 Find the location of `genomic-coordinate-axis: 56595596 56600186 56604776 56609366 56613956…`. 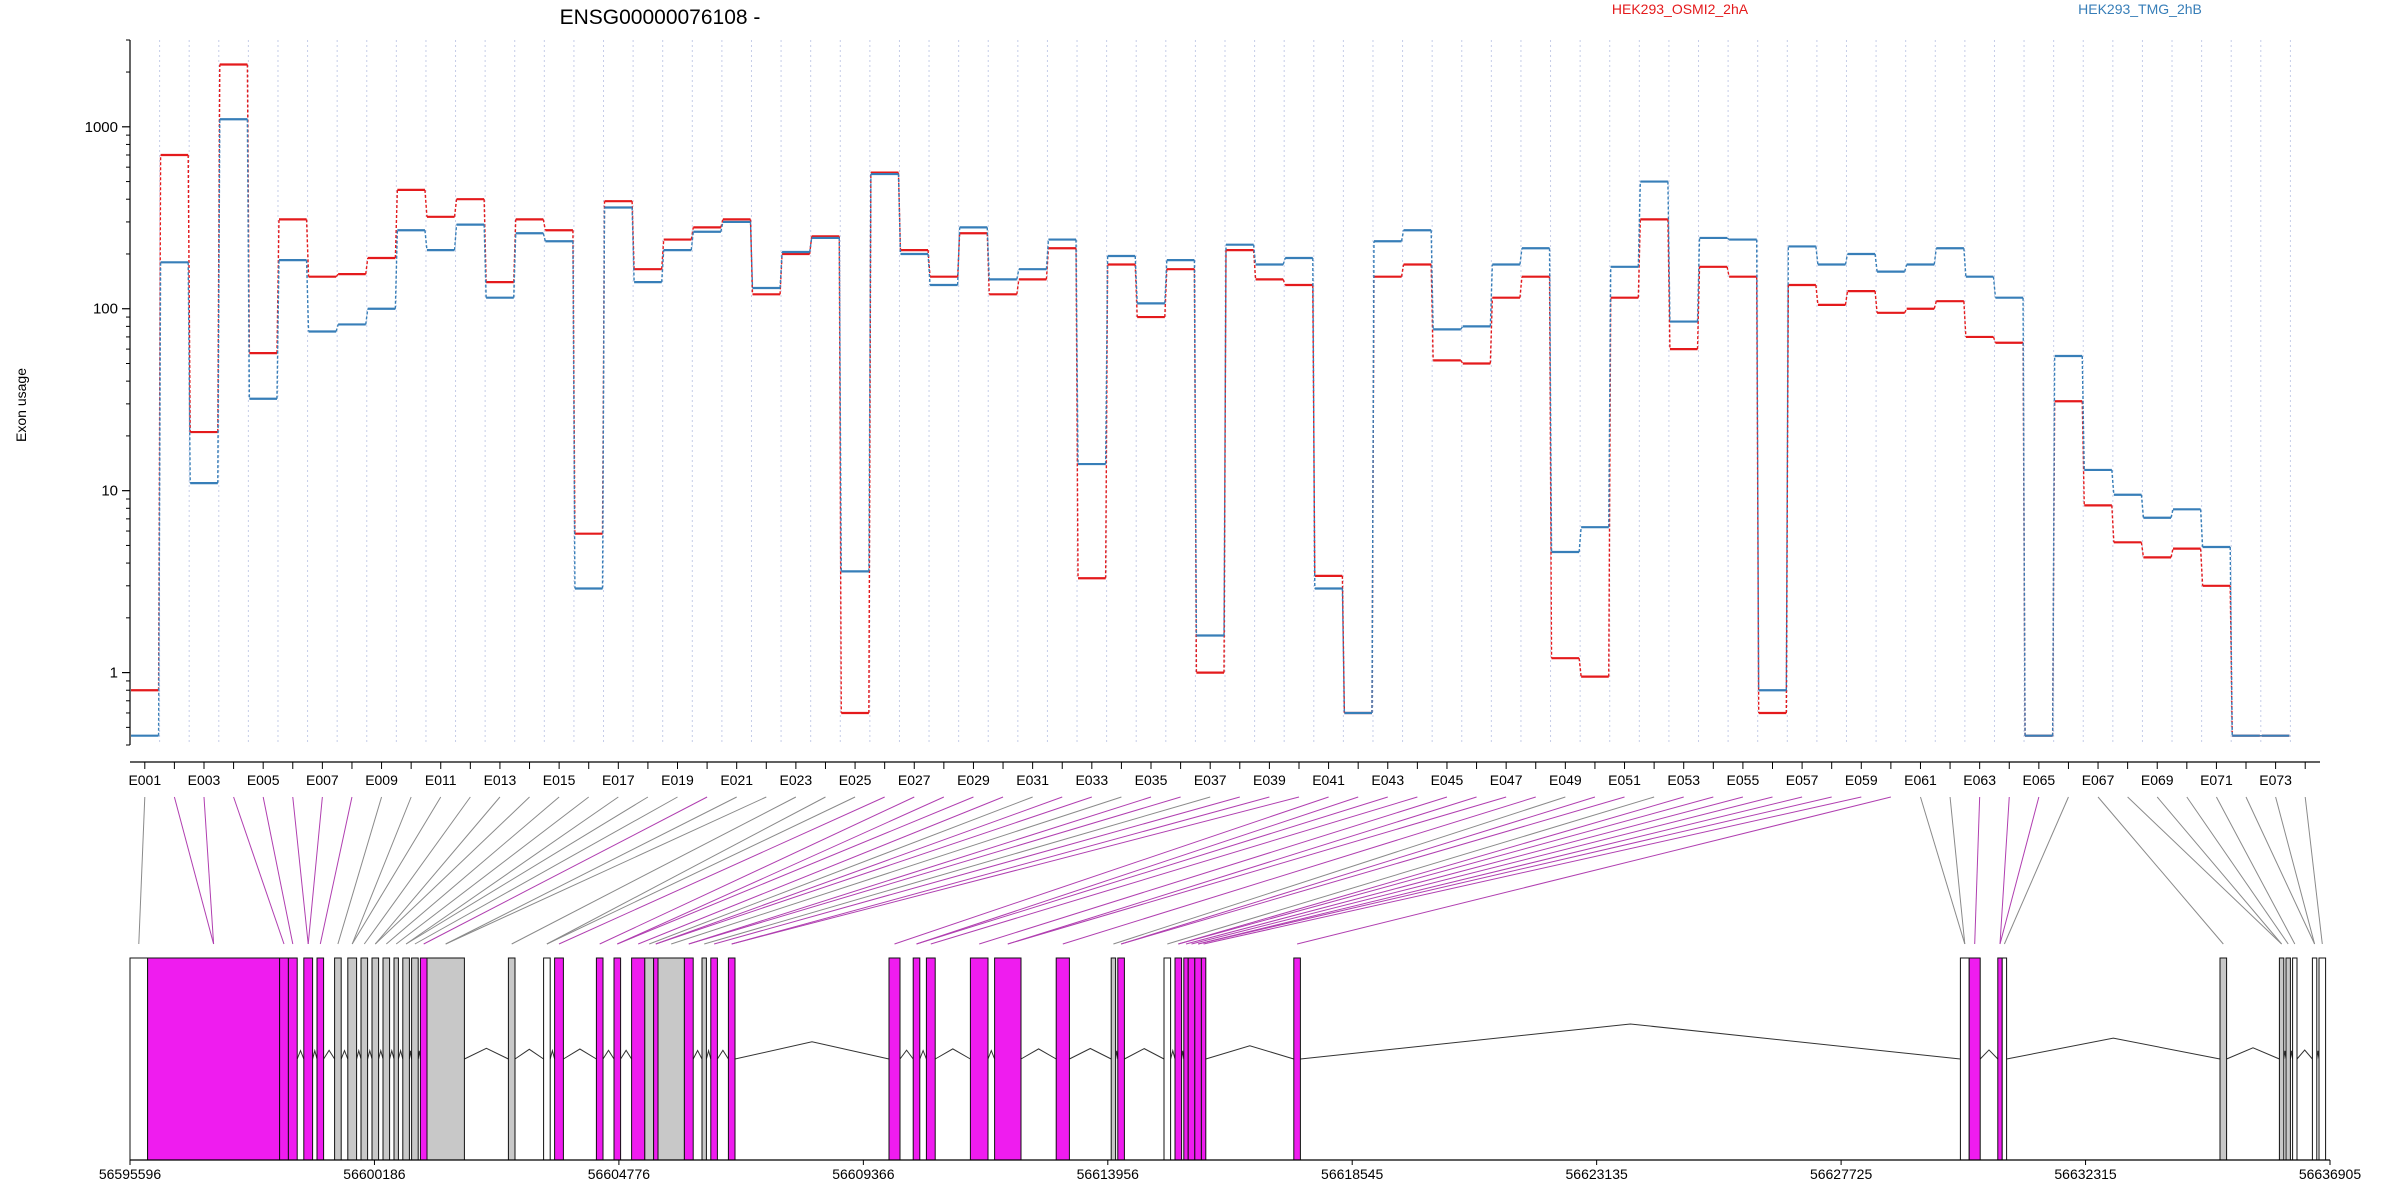

genomic-coordinate-axis: 56595596 56600186 56604776 56609366 56613956… is located at coordinates (1230, 1170).